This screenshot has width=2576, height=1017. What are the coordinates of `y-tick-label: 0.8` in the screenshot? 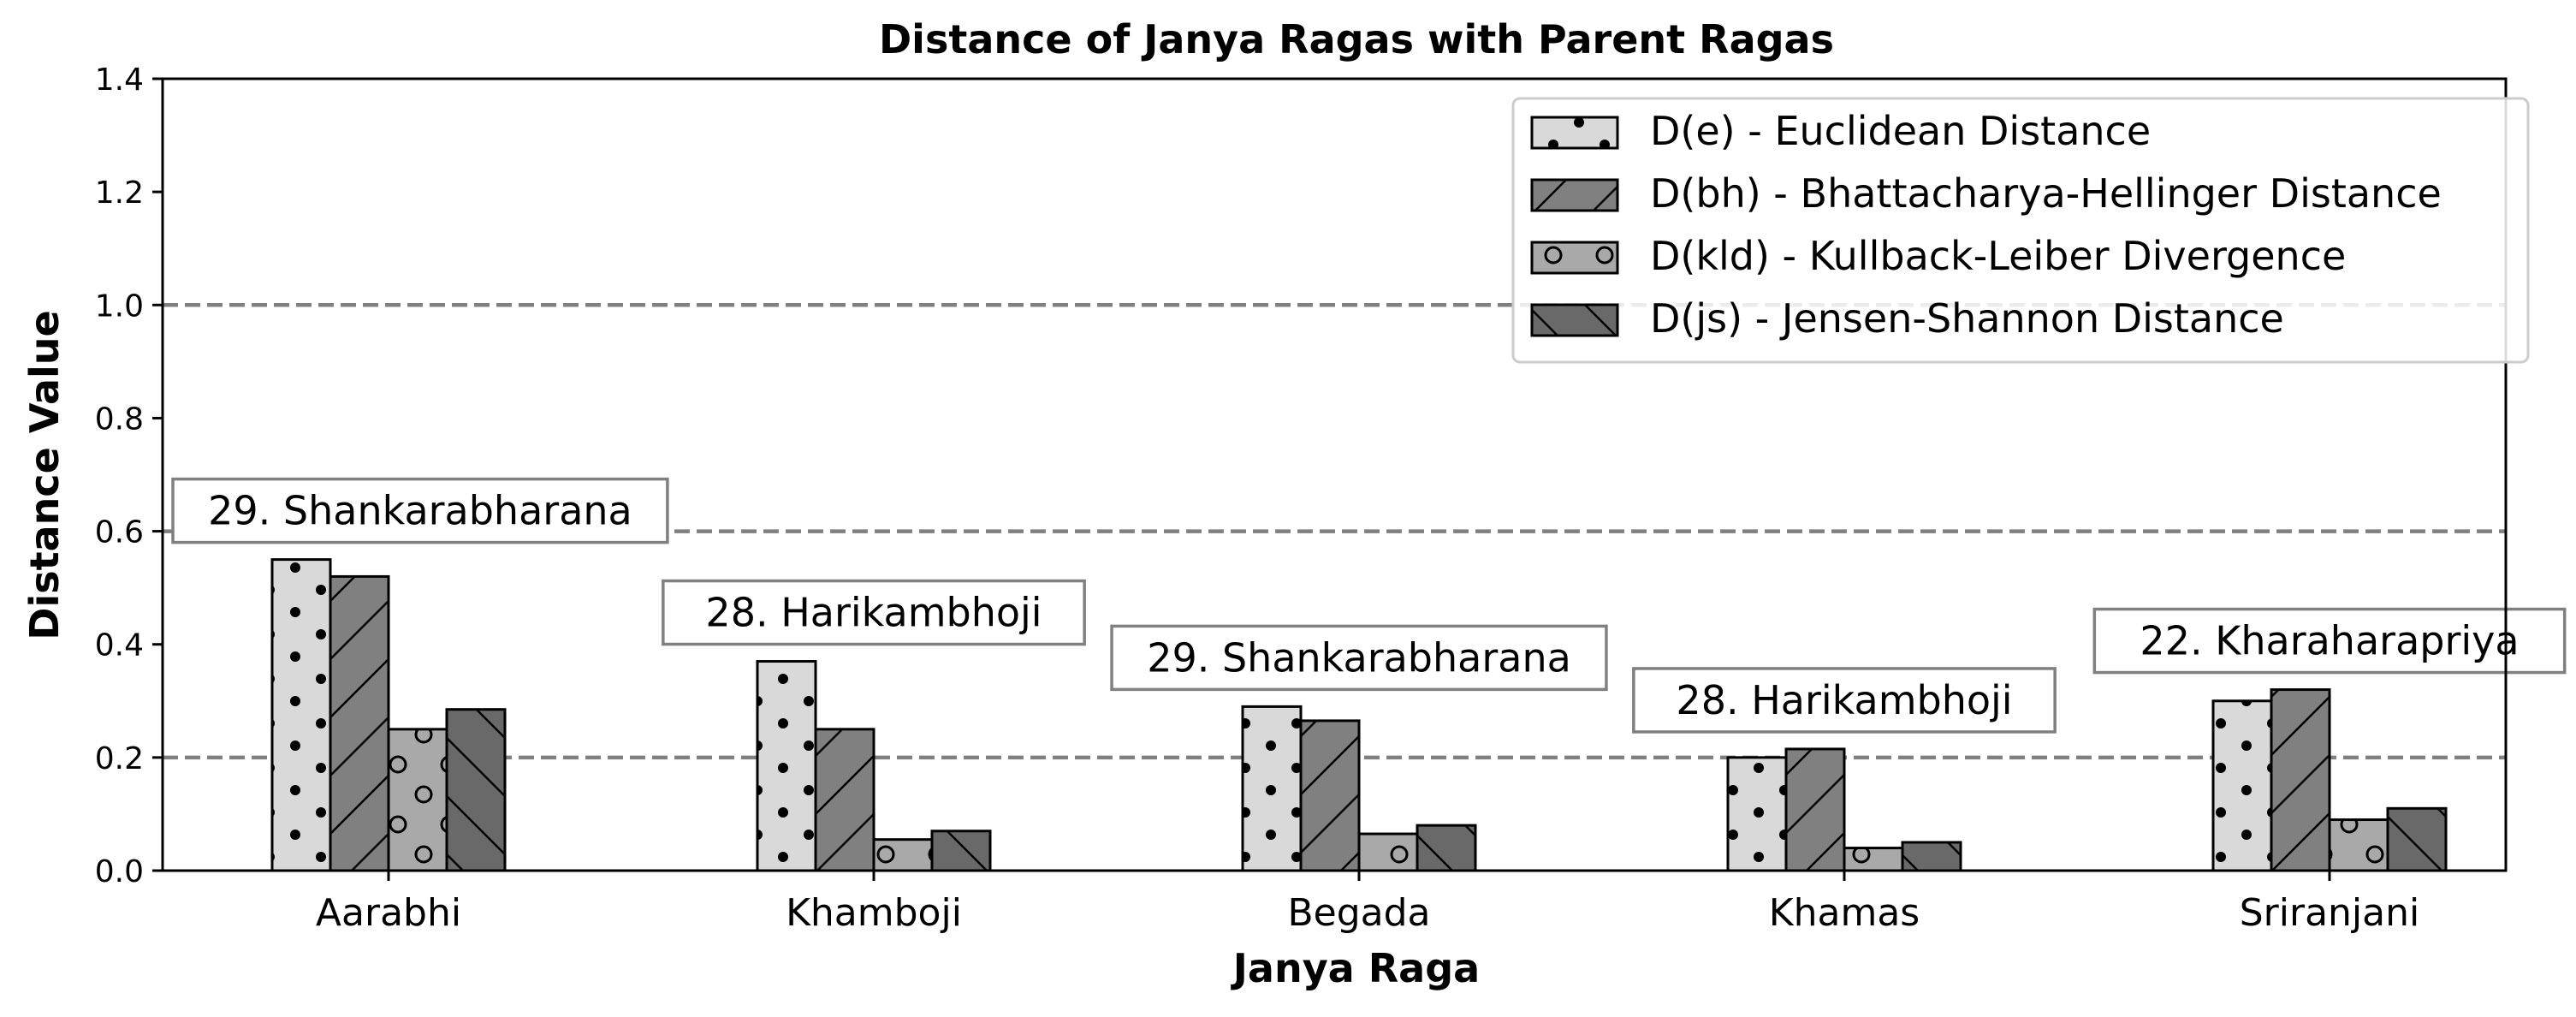 It's located at (119, 419).